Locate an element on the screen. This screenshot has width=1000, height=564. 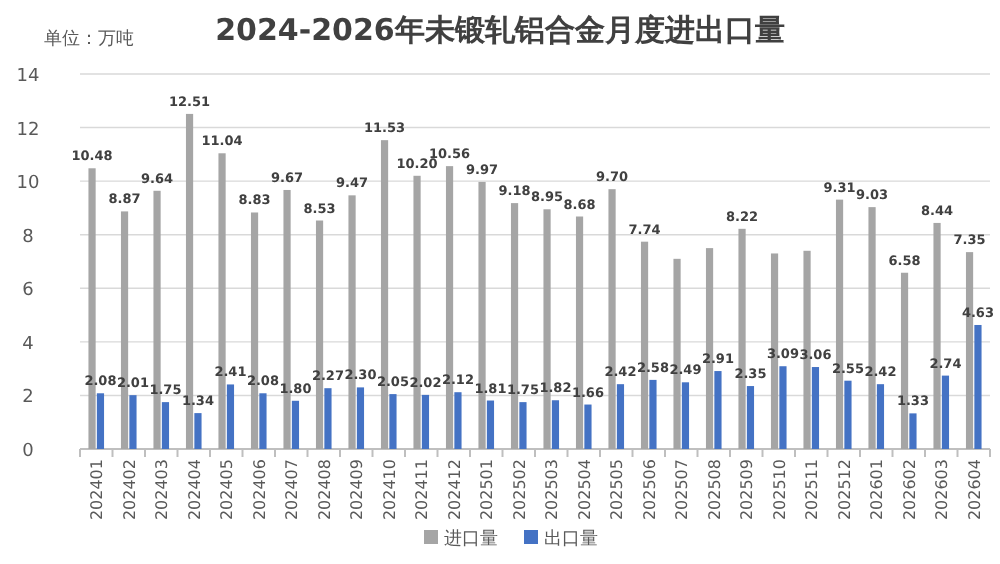
x-tick-label: 202502 is located at coordinates (519, 490).